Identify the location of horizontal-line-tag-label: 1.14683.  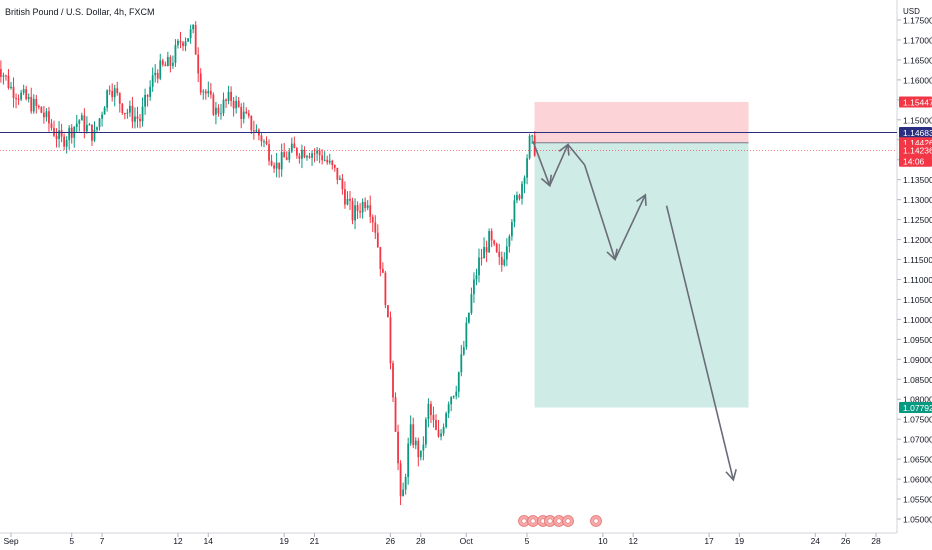
(917, 133).